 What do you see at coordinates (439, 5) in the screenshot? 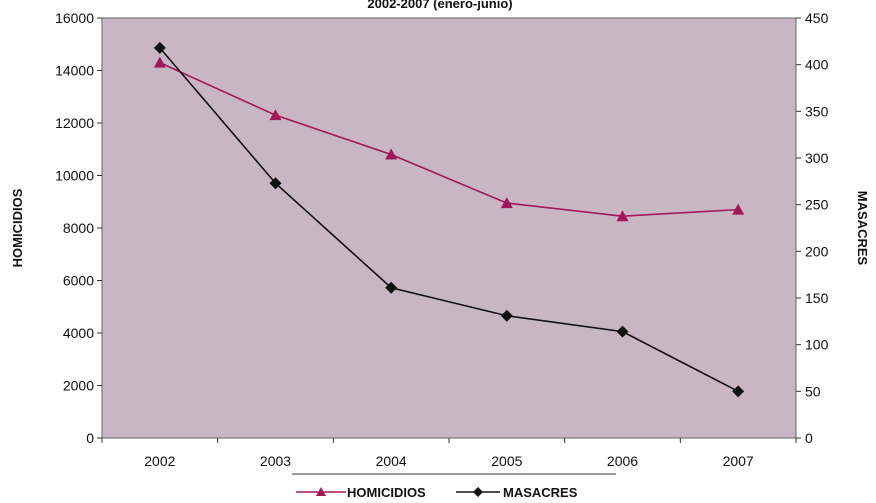
I see `chart-title: 2002-2007 (enero-junio)` at bounding box center [439, 5].